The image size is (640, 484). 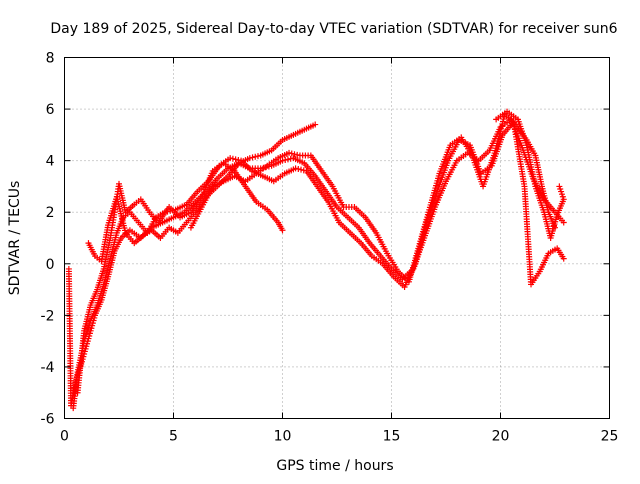 What do you see at coordinates (334, 466) in the screenshot?
I see `x-axis-label: GPS time / hours` at bounding box center [334, 466].